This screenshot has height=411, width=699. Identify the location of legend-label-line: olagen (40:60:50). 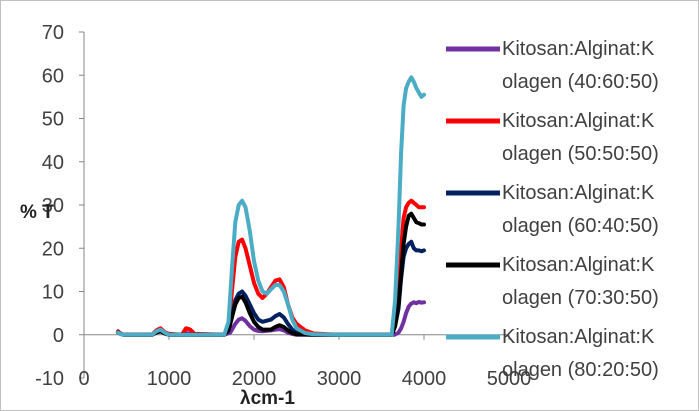
(580, 82).